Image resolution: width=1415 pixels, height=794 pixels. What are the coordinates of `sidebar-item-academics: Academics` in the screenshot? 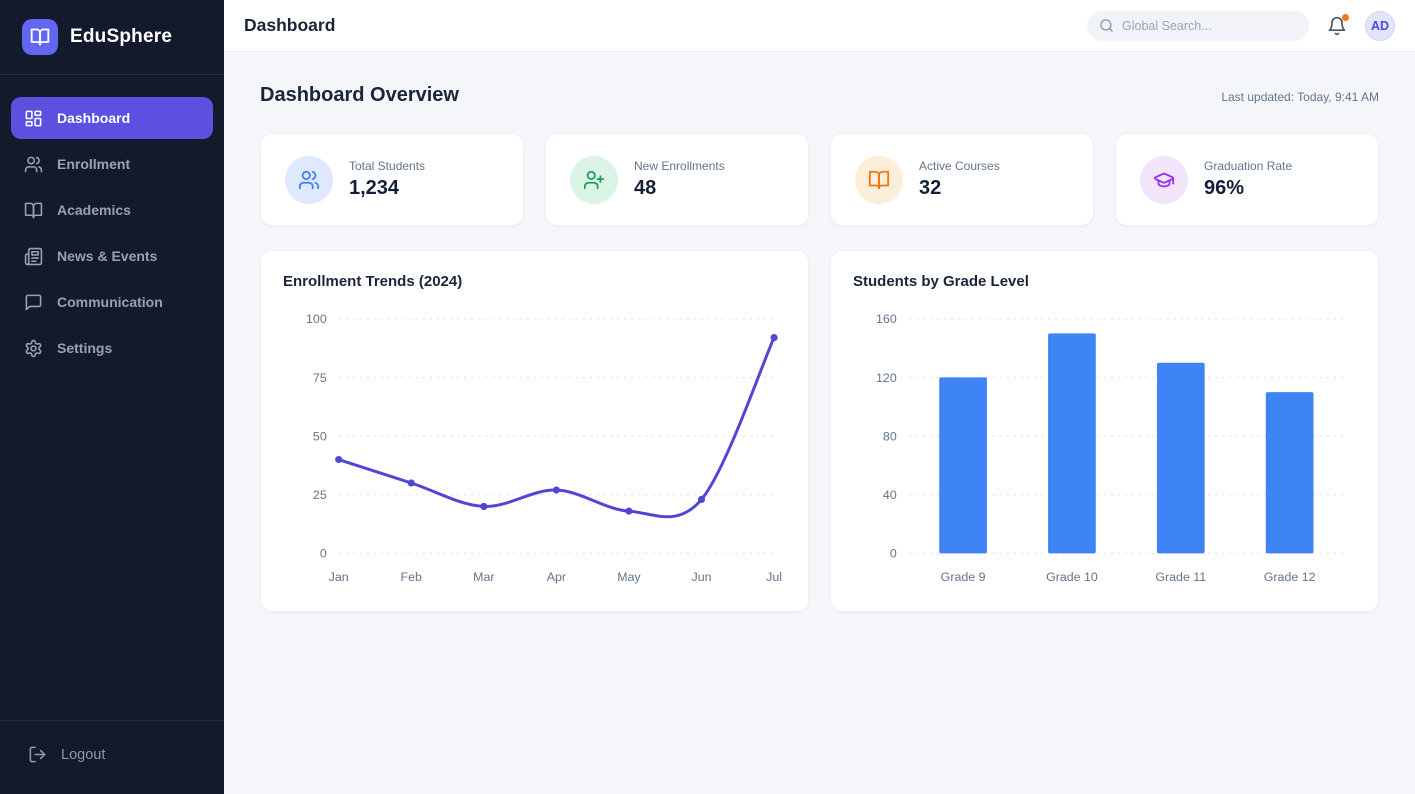 It's located at (112, 210).